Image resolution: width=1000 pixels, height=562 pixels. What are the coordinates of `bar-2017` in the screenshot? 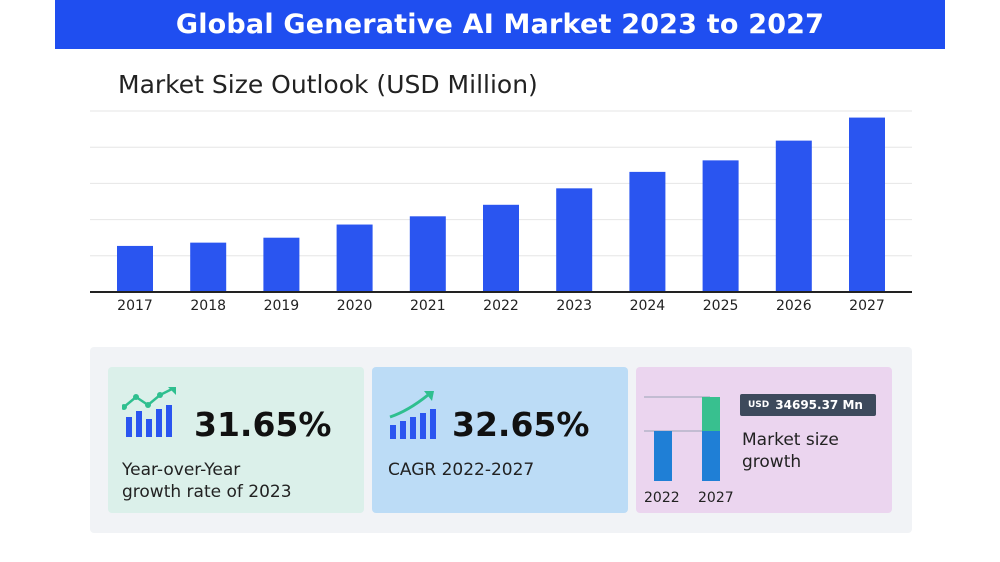 It's located at (135, 268).